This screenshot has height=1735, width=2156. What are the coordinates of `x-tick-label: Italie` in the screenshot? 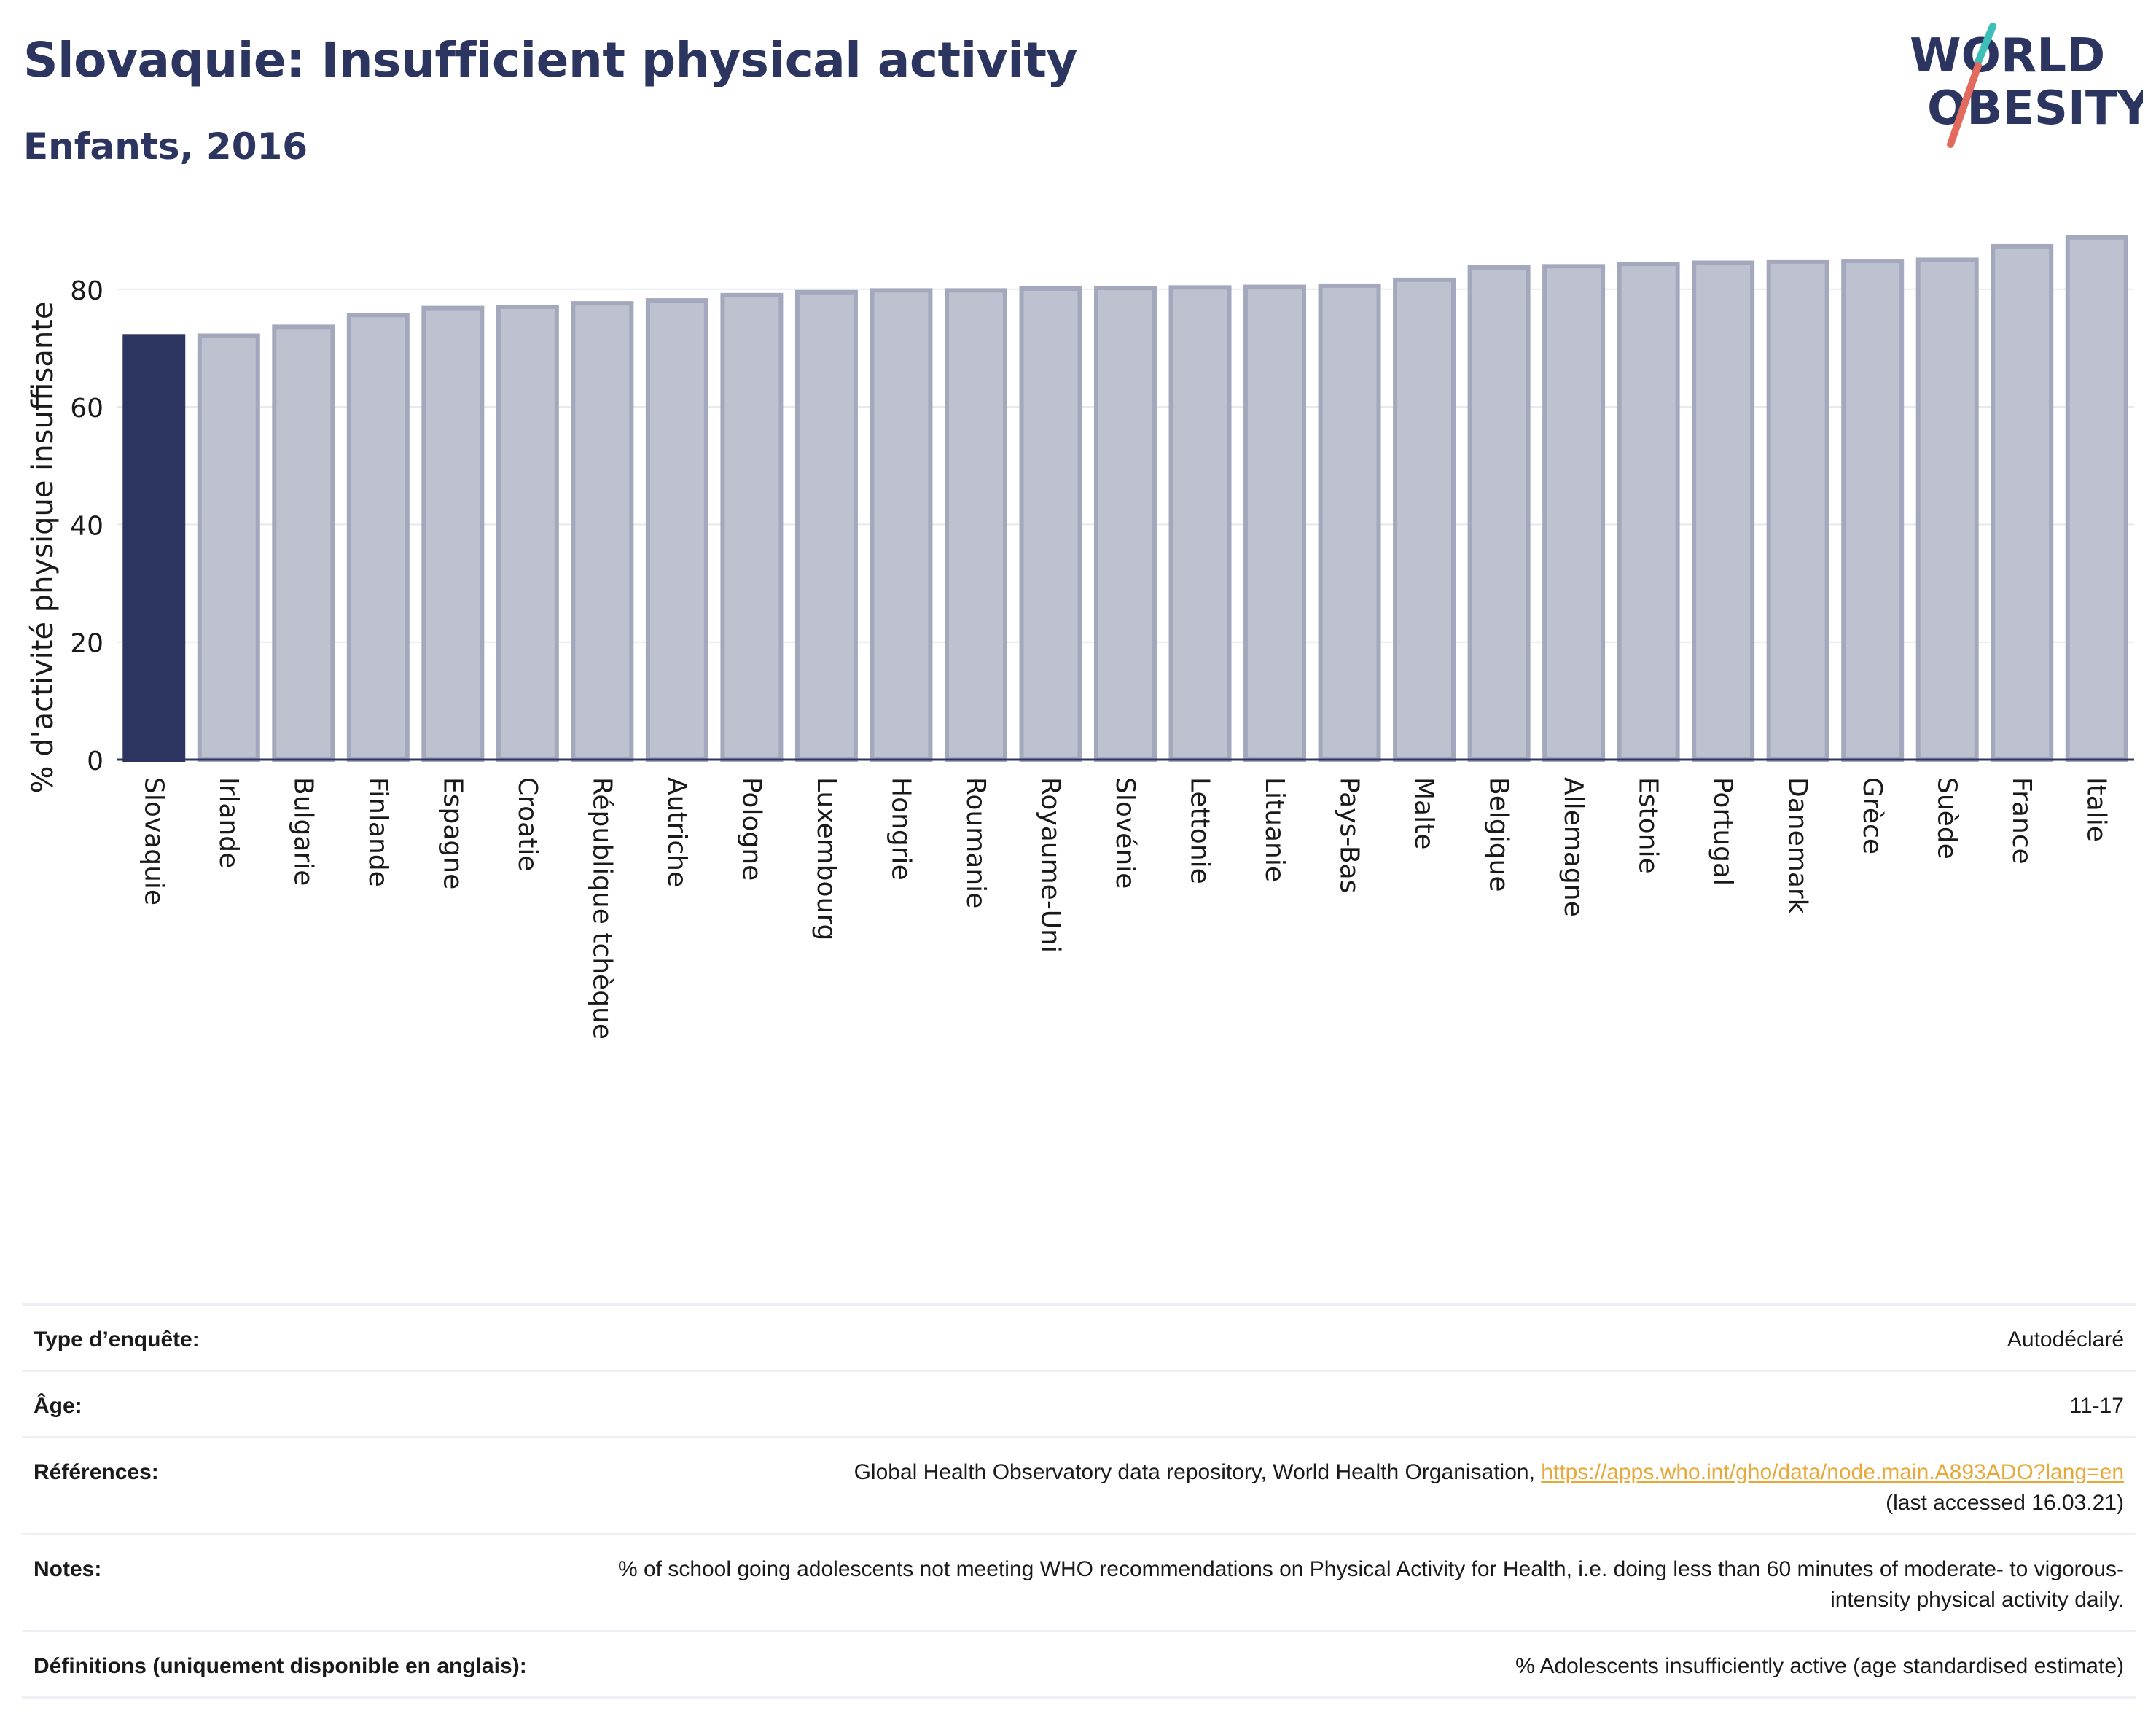 It's located at (2097, 810).